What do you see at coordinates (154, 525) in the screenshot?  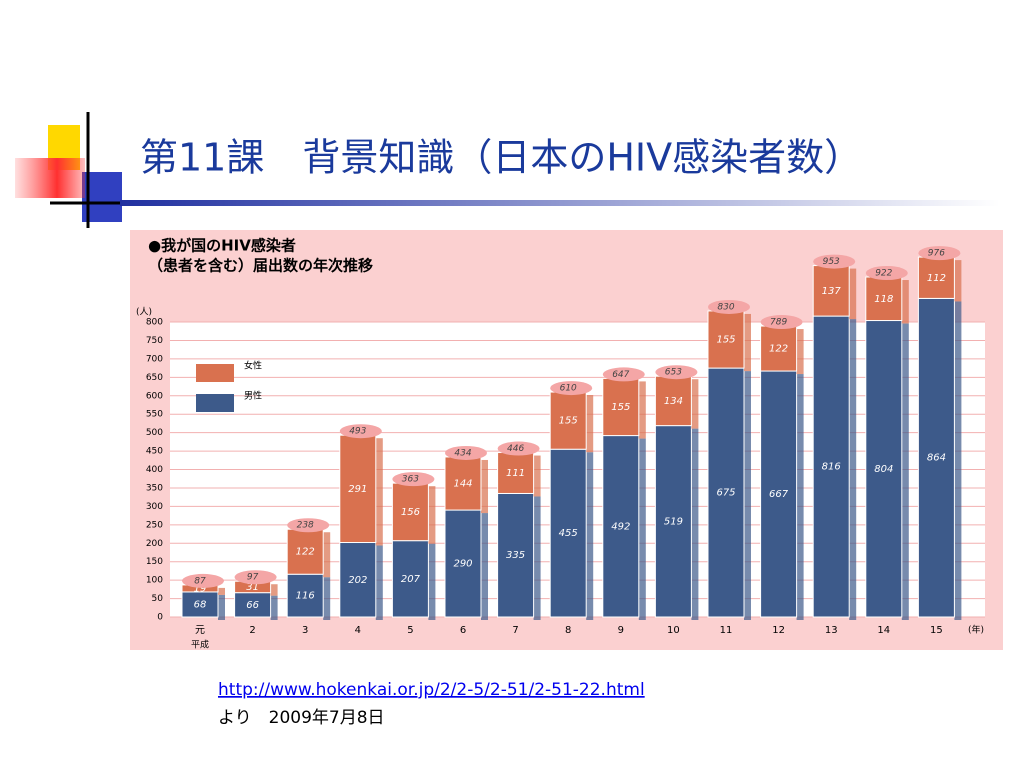 I see `y-tick-label: 250` at bounding box center [154, 525].